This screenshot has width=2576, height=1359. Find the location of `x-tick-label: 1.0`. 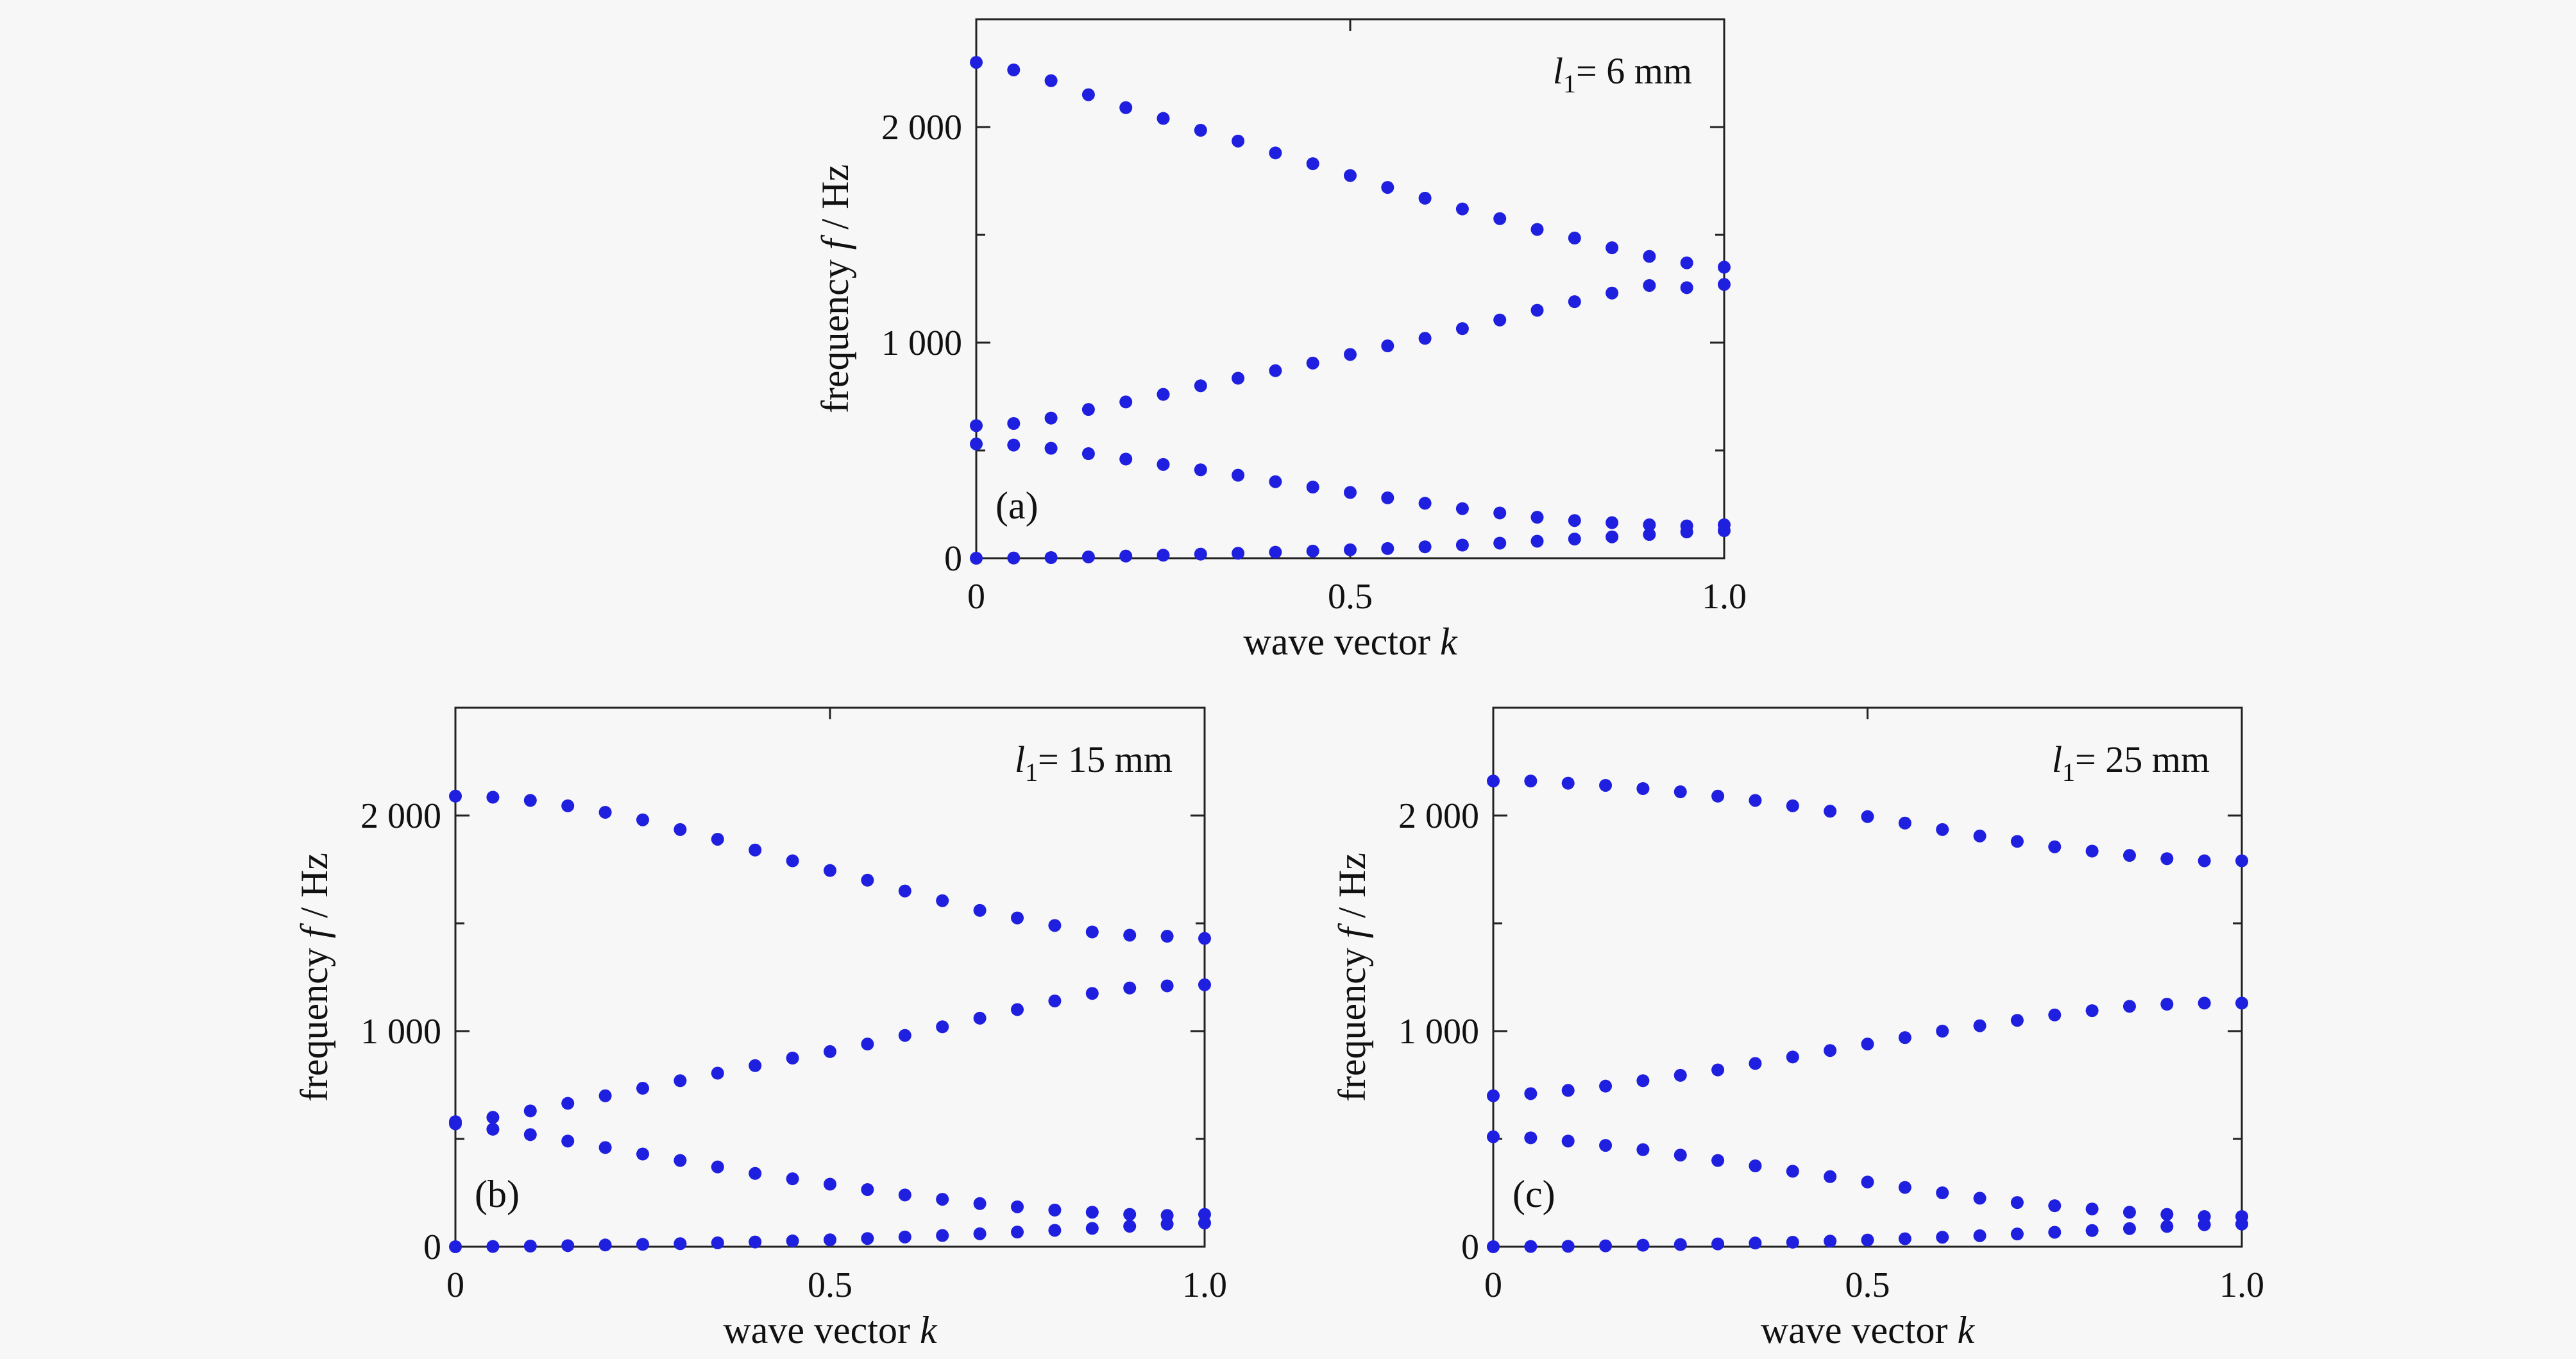

x-tick-label: 1.0 is located at coordinates (2241, 1285).